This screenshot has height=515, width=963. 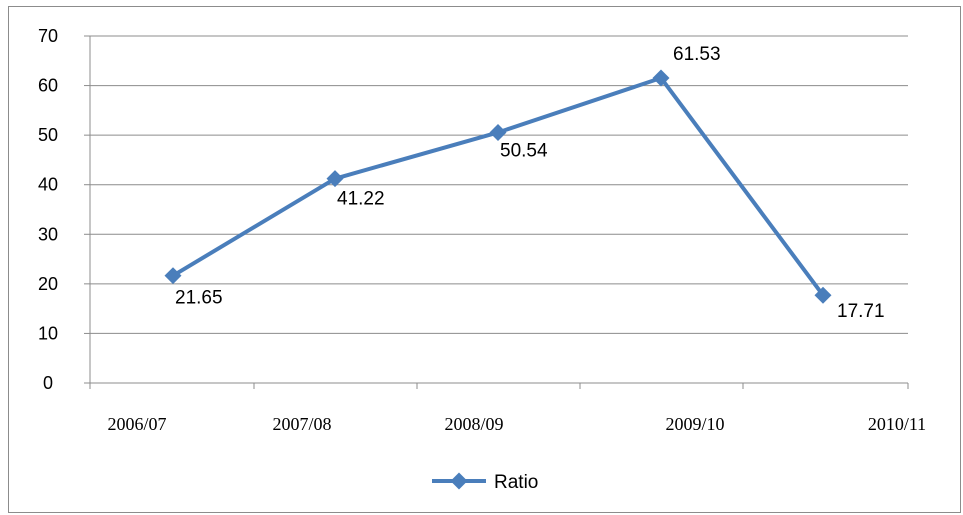 I want to click on data-point-2010/11, so click(x=823, y=295).